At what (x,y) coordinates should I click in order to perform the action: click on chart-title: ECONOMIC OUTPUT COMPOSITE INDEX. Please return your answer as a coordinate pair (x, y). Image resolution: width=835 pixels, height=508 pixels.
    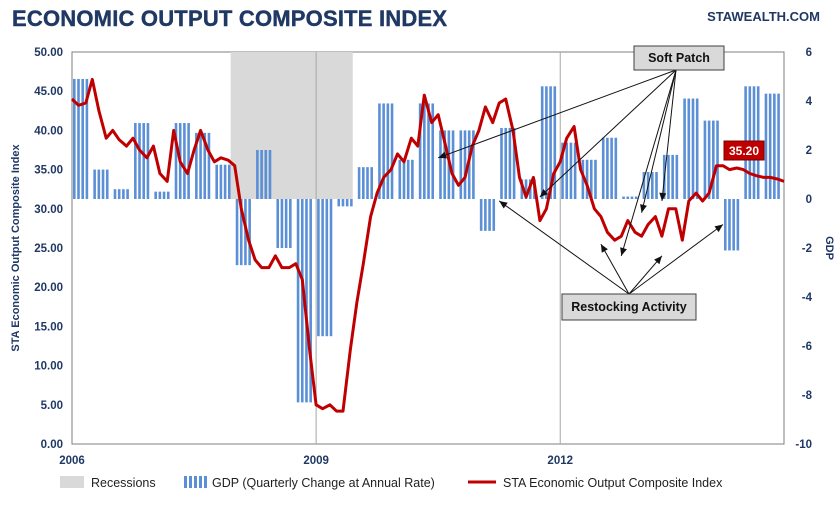
    Looking at the image, I should click on (229, 18).